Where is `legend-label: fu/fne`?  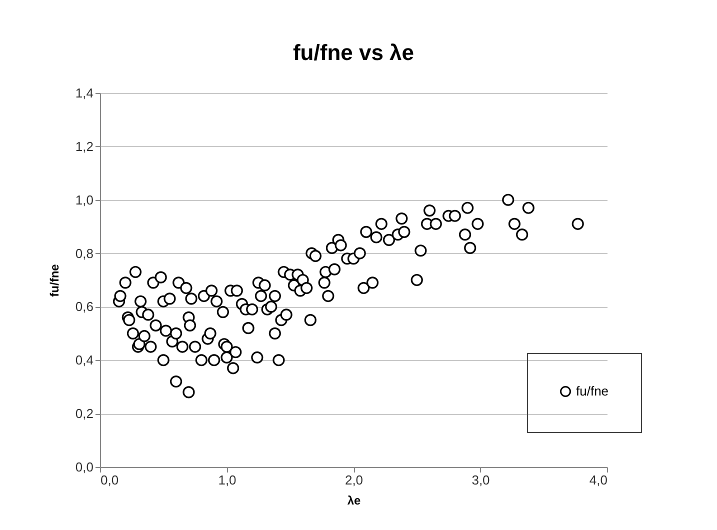
legend-label: fu/fne is located at coordinates (592, 391).